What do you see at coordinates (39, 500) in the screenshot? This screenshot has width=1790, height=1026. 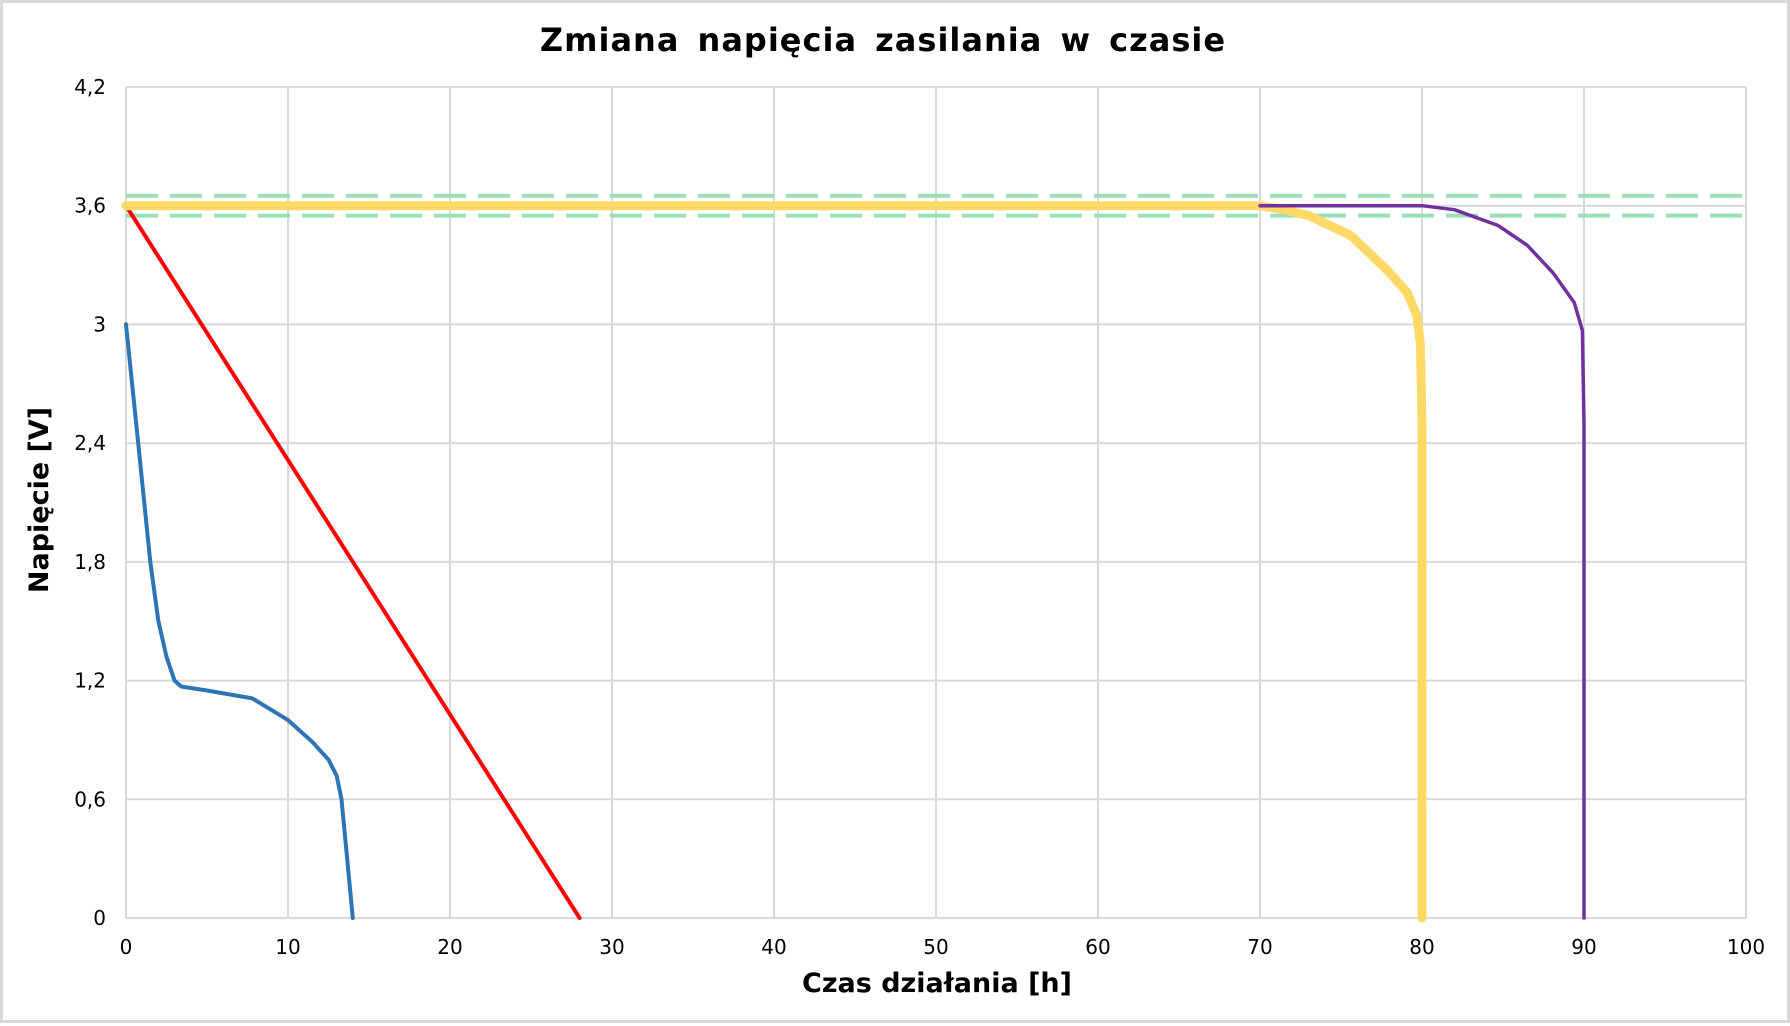 I see `y-axis-title: Napięcie [V]` at bounding box center [39, 500].